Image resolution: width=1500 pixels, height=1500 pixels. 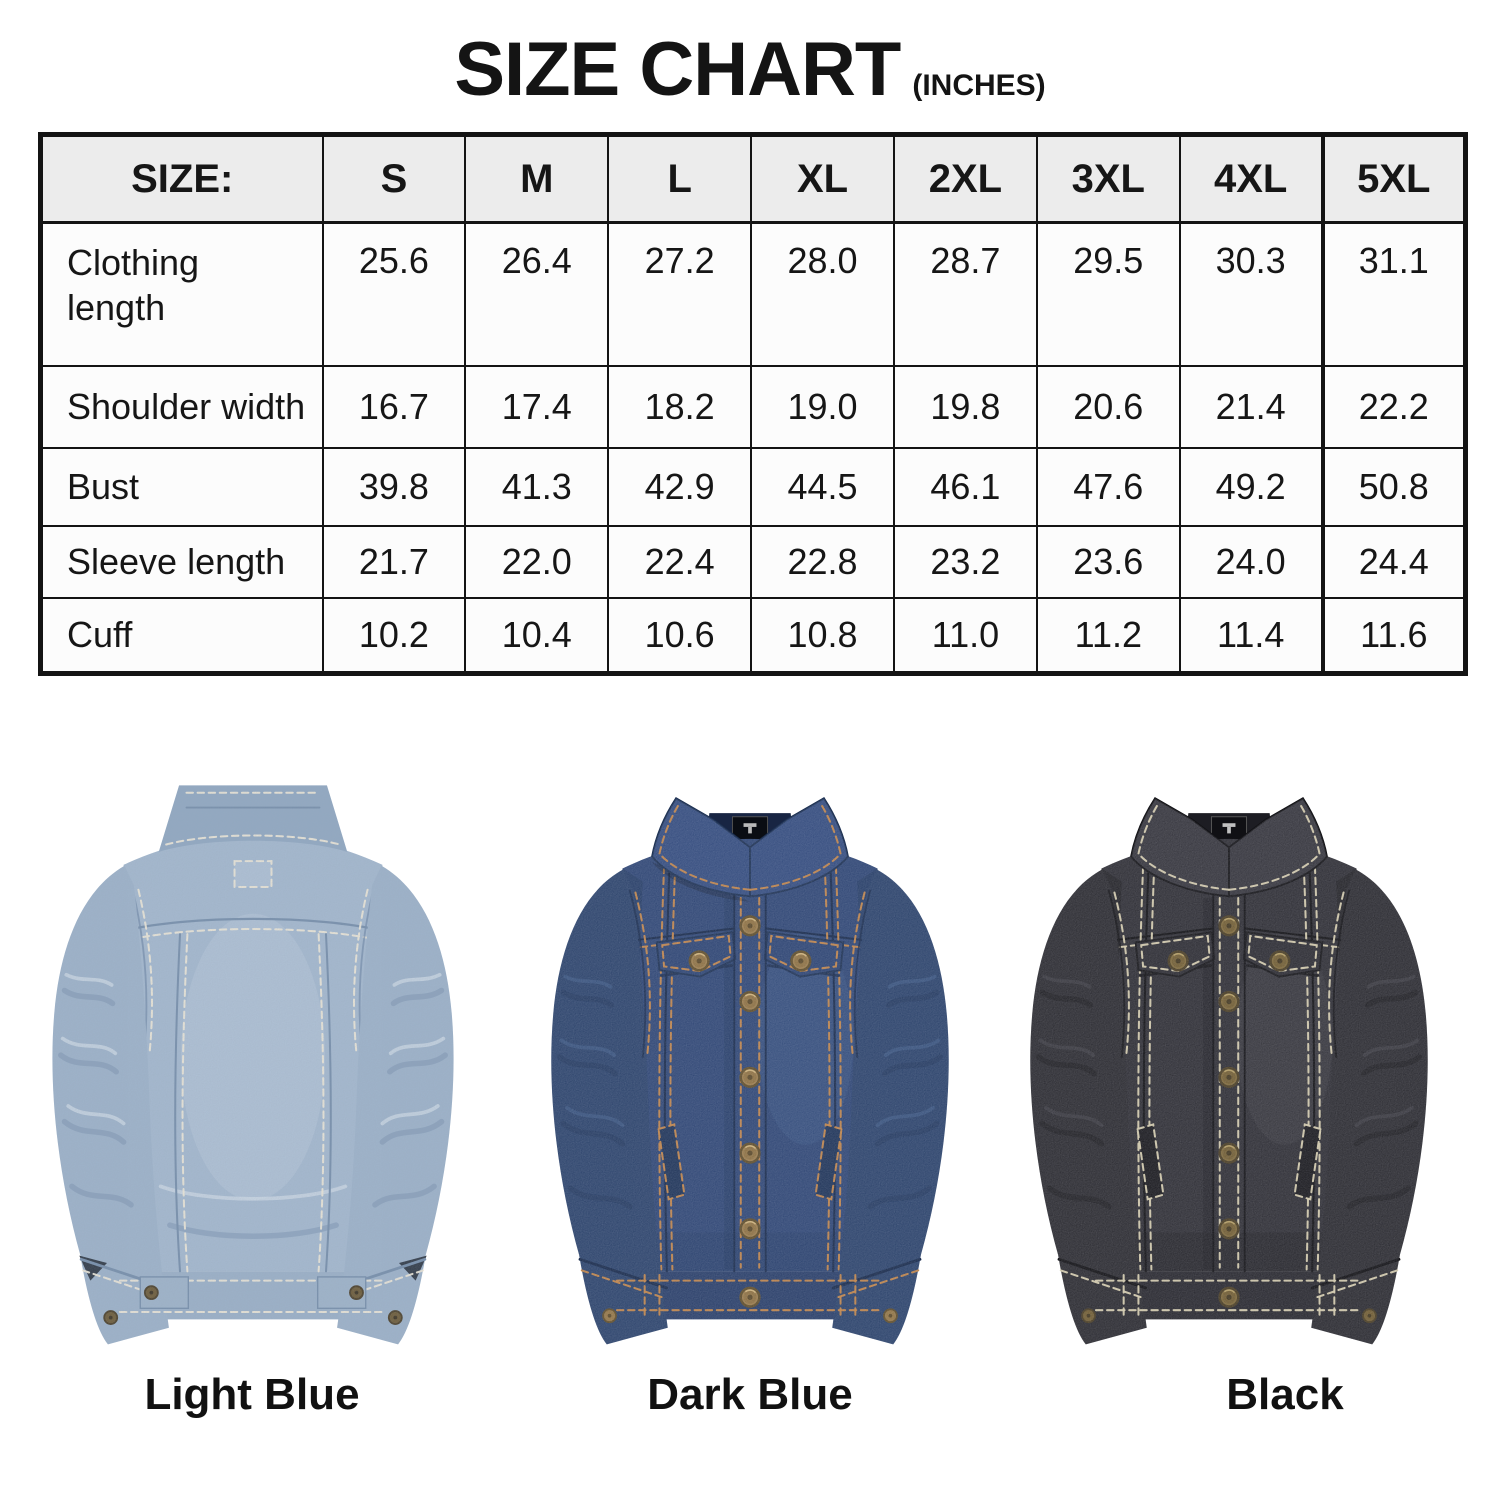 I want to click on size-value-cell: 29.5, so click(x=1108, y=294).